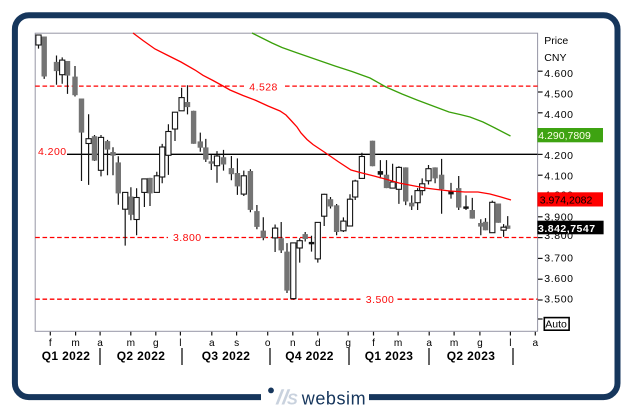 The image size is (632, 411). I want to click on svg-text: 3.800, so click(187, 238).